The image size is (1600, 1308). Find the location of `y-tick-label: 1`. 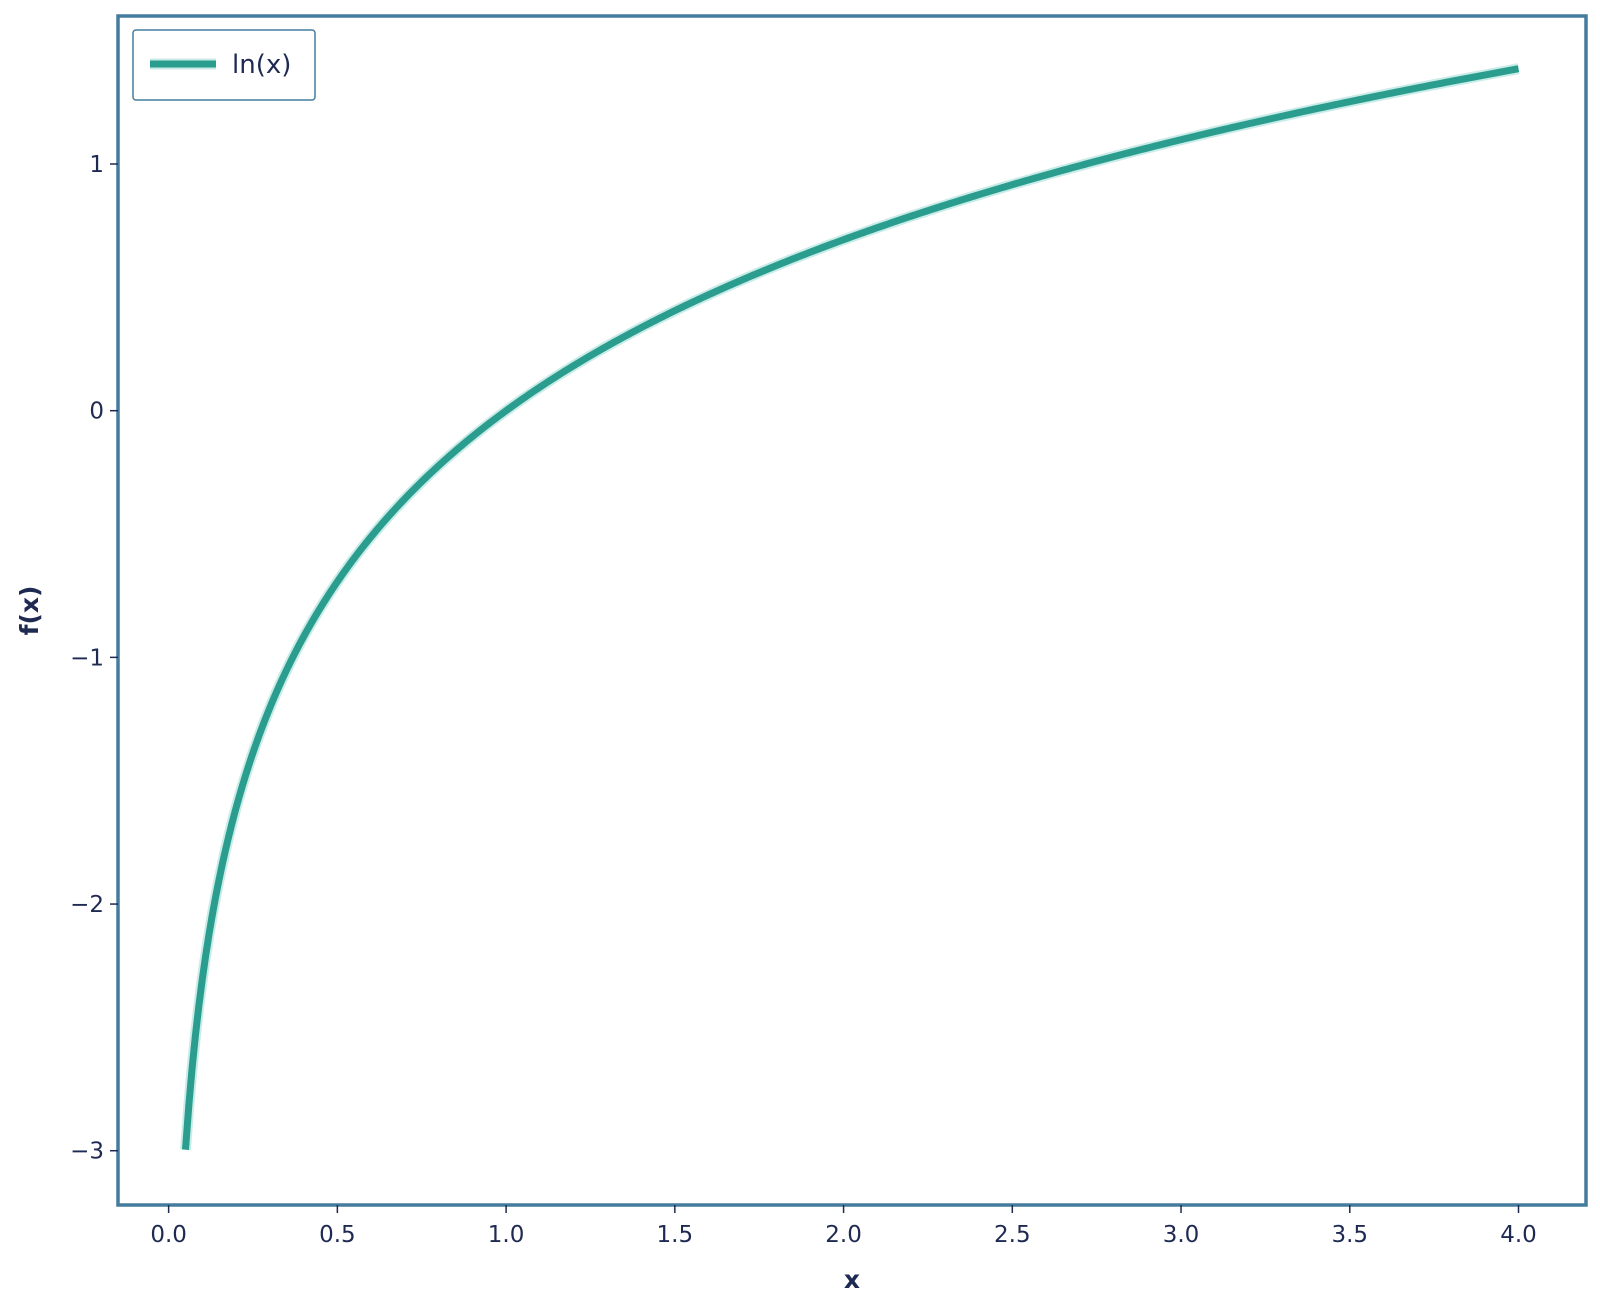

y-tick-label: 1 is located at coordinates (96, 165).